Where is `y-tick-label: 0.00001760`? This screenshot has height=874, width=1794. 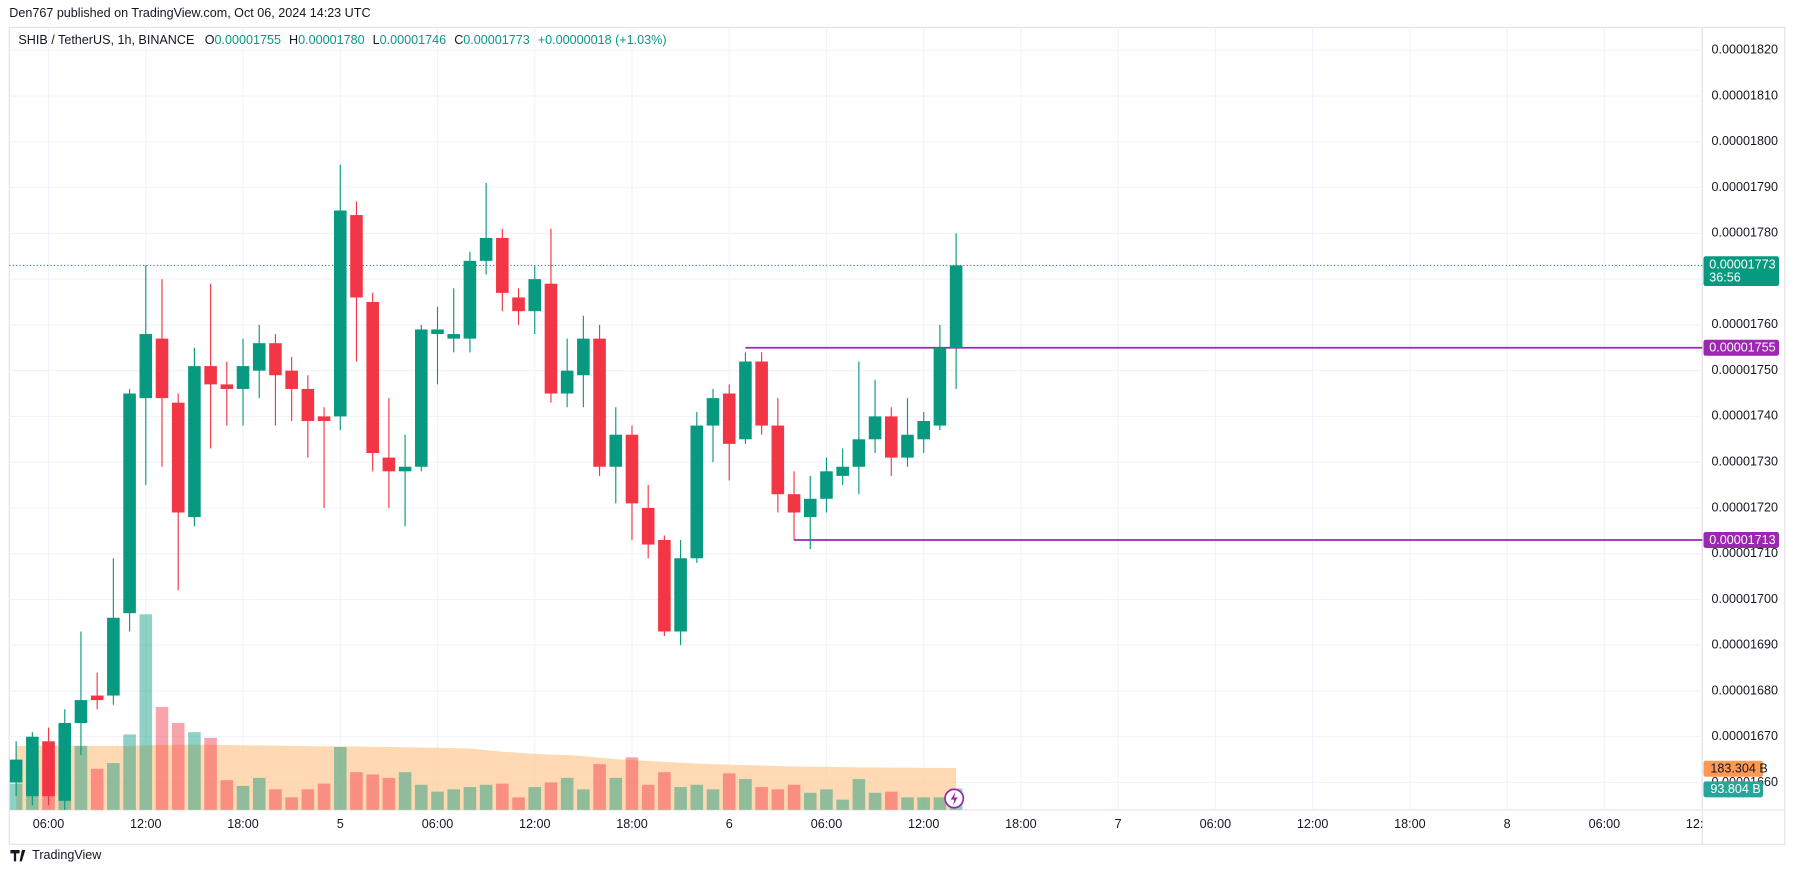
y-tick-label: 0.00001760 is located at coordinates (1745, 324).